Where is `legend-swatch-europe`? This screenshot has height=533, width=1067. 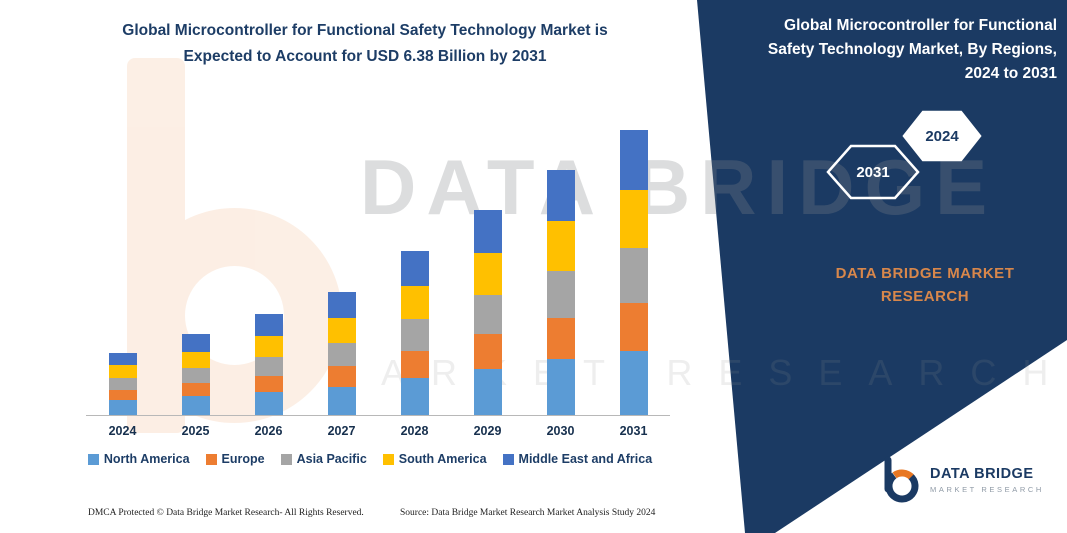 legend-swatch-europe is located at coordinates (211, 459).